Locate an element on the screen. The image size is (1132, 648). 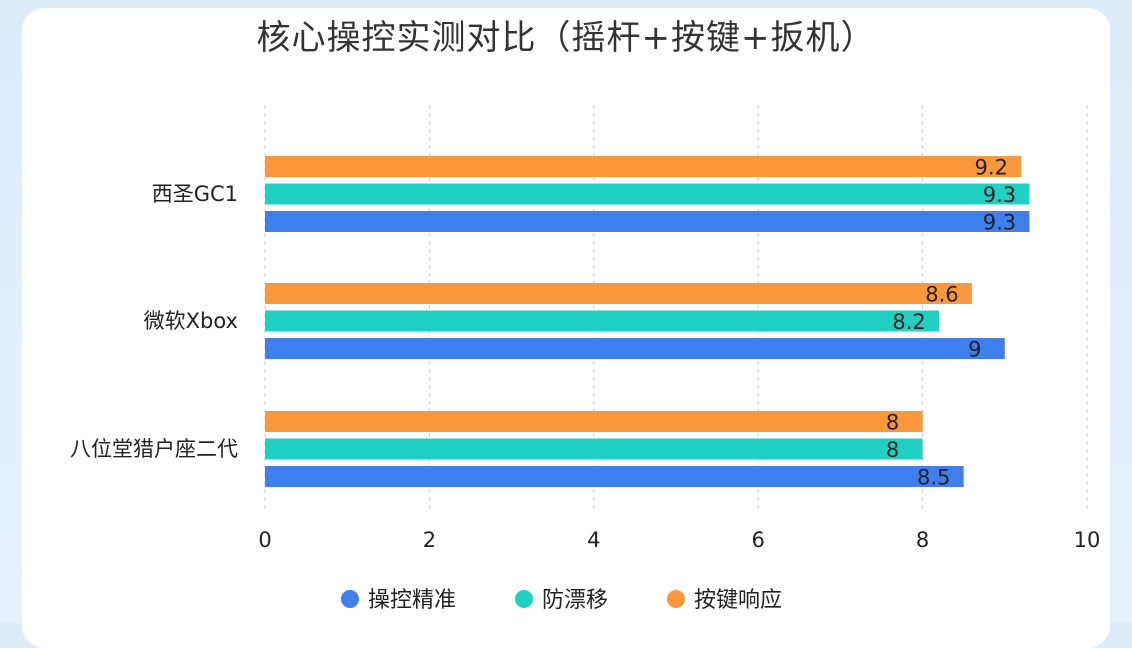
category-label: 八位堂猎户座二代 is located at coordinates (154, 449).